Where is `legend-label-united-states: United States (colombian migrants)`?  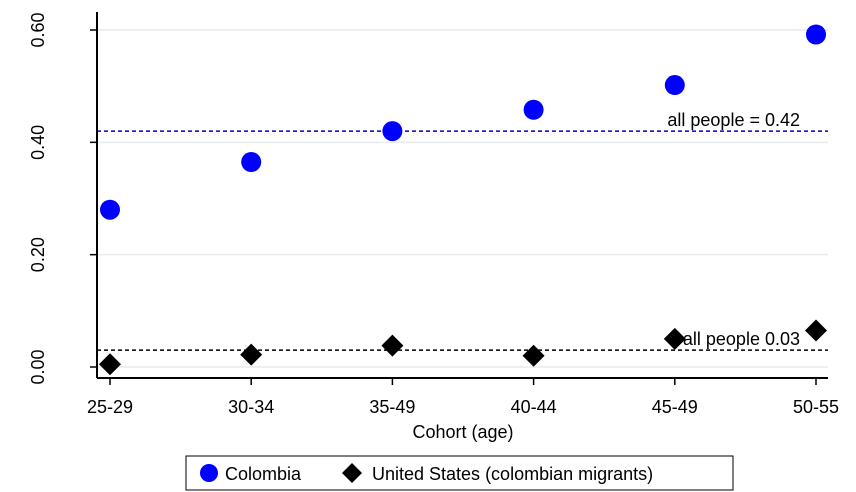
legend-label-united-states: United States (colombian migrants) is located at coordinates (512, 474).